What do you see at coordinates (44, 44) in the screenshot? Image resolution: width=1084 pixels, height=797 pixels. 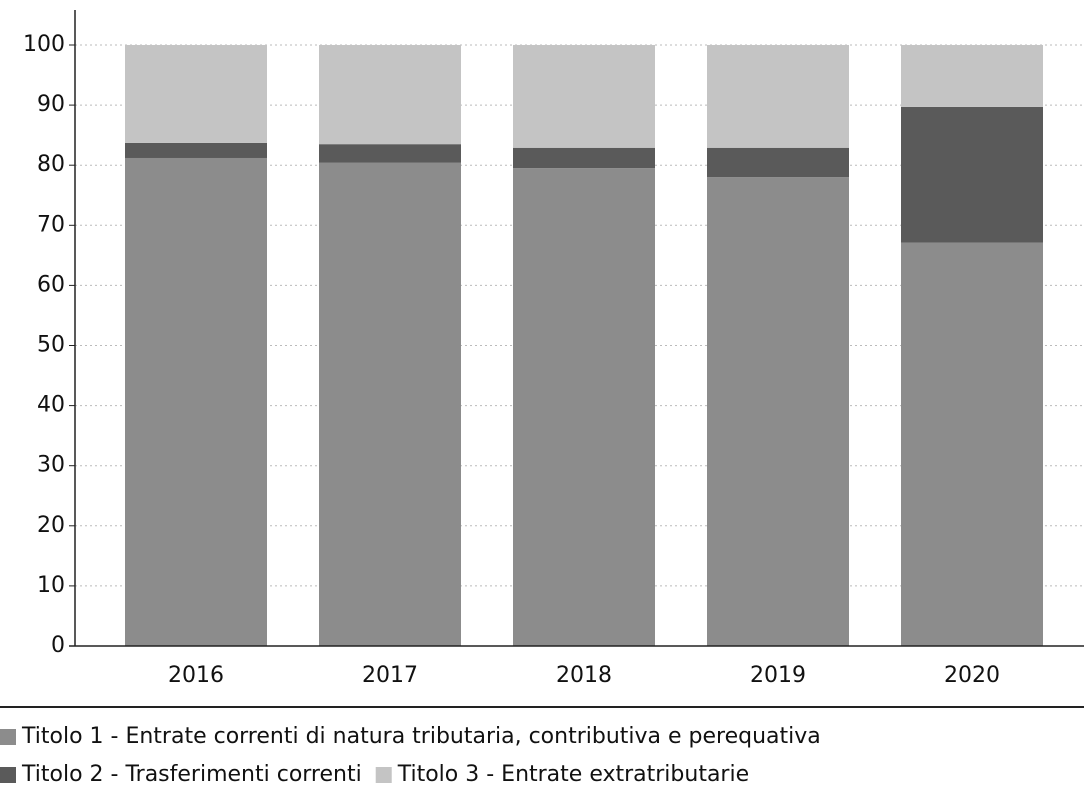 I see `y-tick-label: 100` at bounding box center [44, 44].